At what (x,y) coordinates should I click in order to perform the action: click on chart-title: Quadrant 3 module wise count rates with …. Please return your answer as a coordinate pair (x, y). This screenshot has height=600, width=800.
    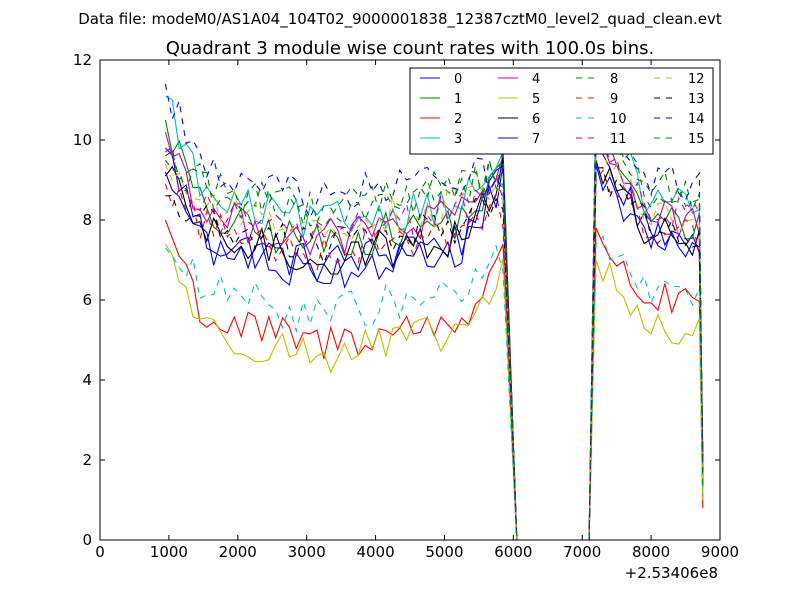
    Looking at the image, I should click on (410, 48).